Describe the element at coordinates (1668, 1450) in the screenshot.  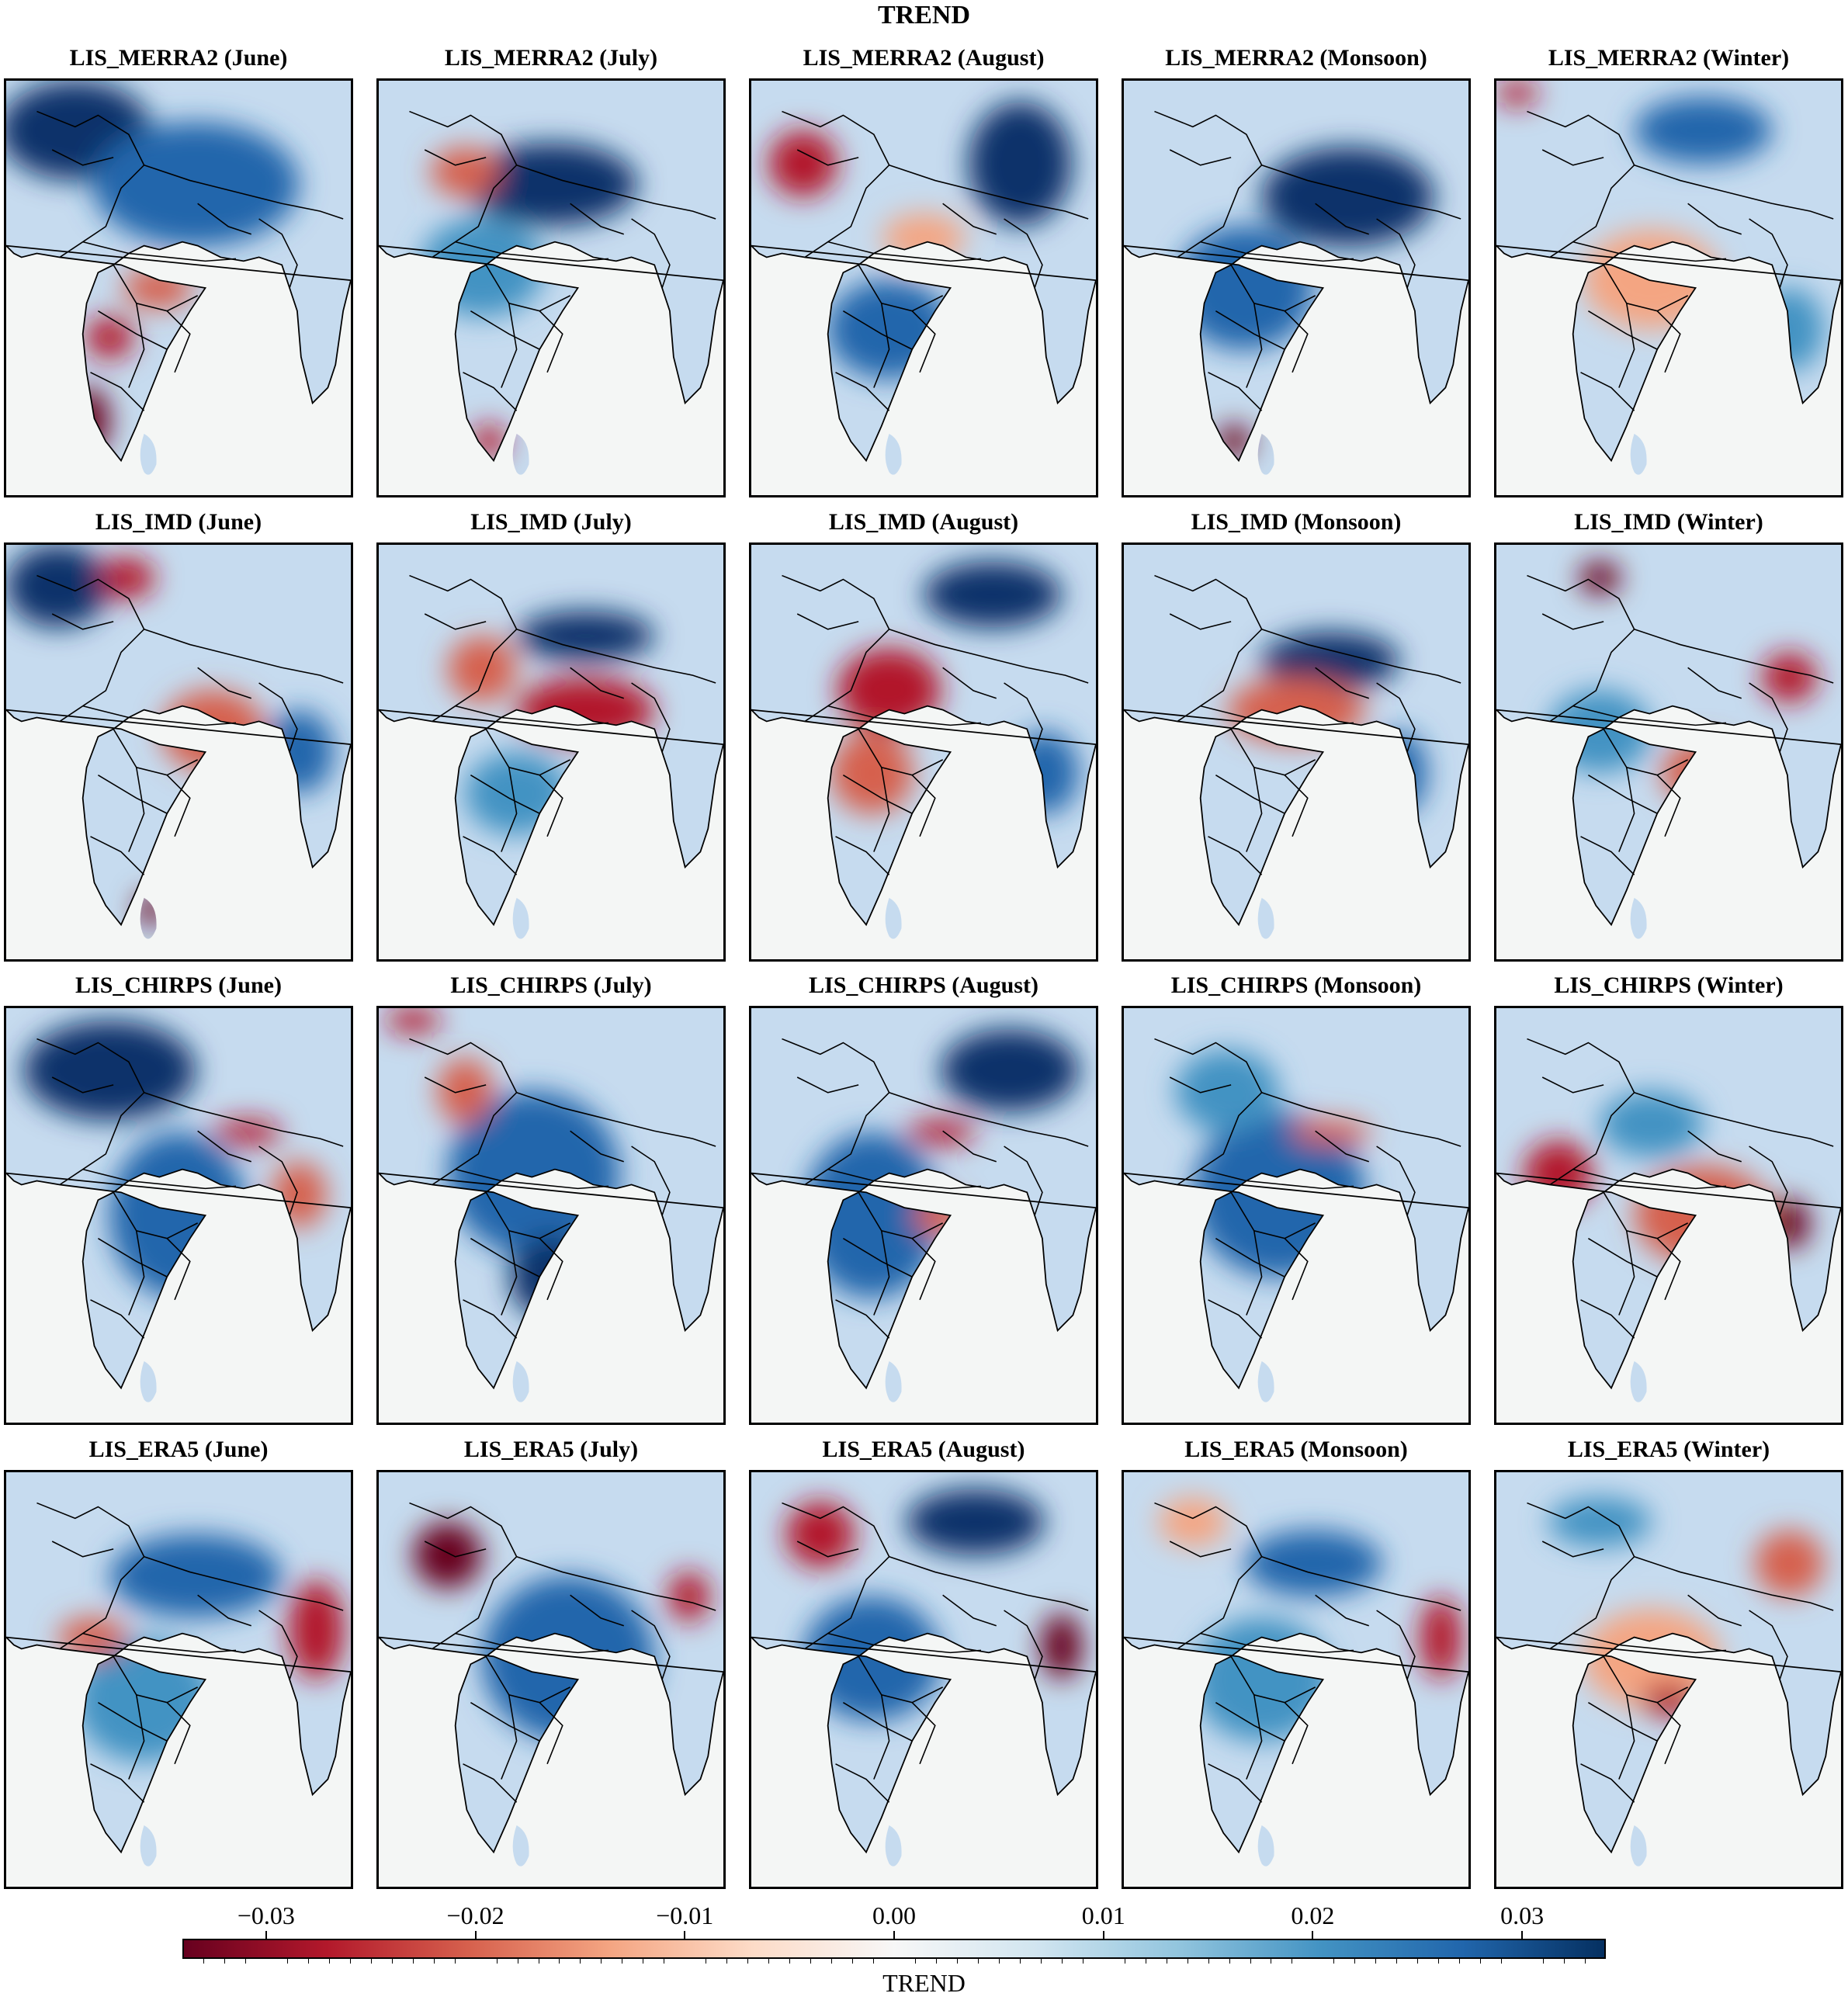
I see `panel-title: LIS_ERA5 (Winter)` at that location.